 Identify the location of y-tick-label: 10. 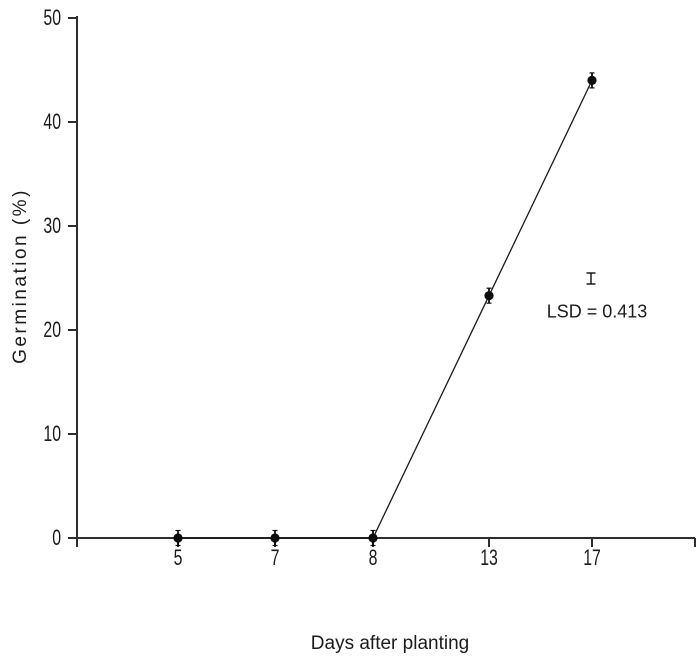
(52, 435).